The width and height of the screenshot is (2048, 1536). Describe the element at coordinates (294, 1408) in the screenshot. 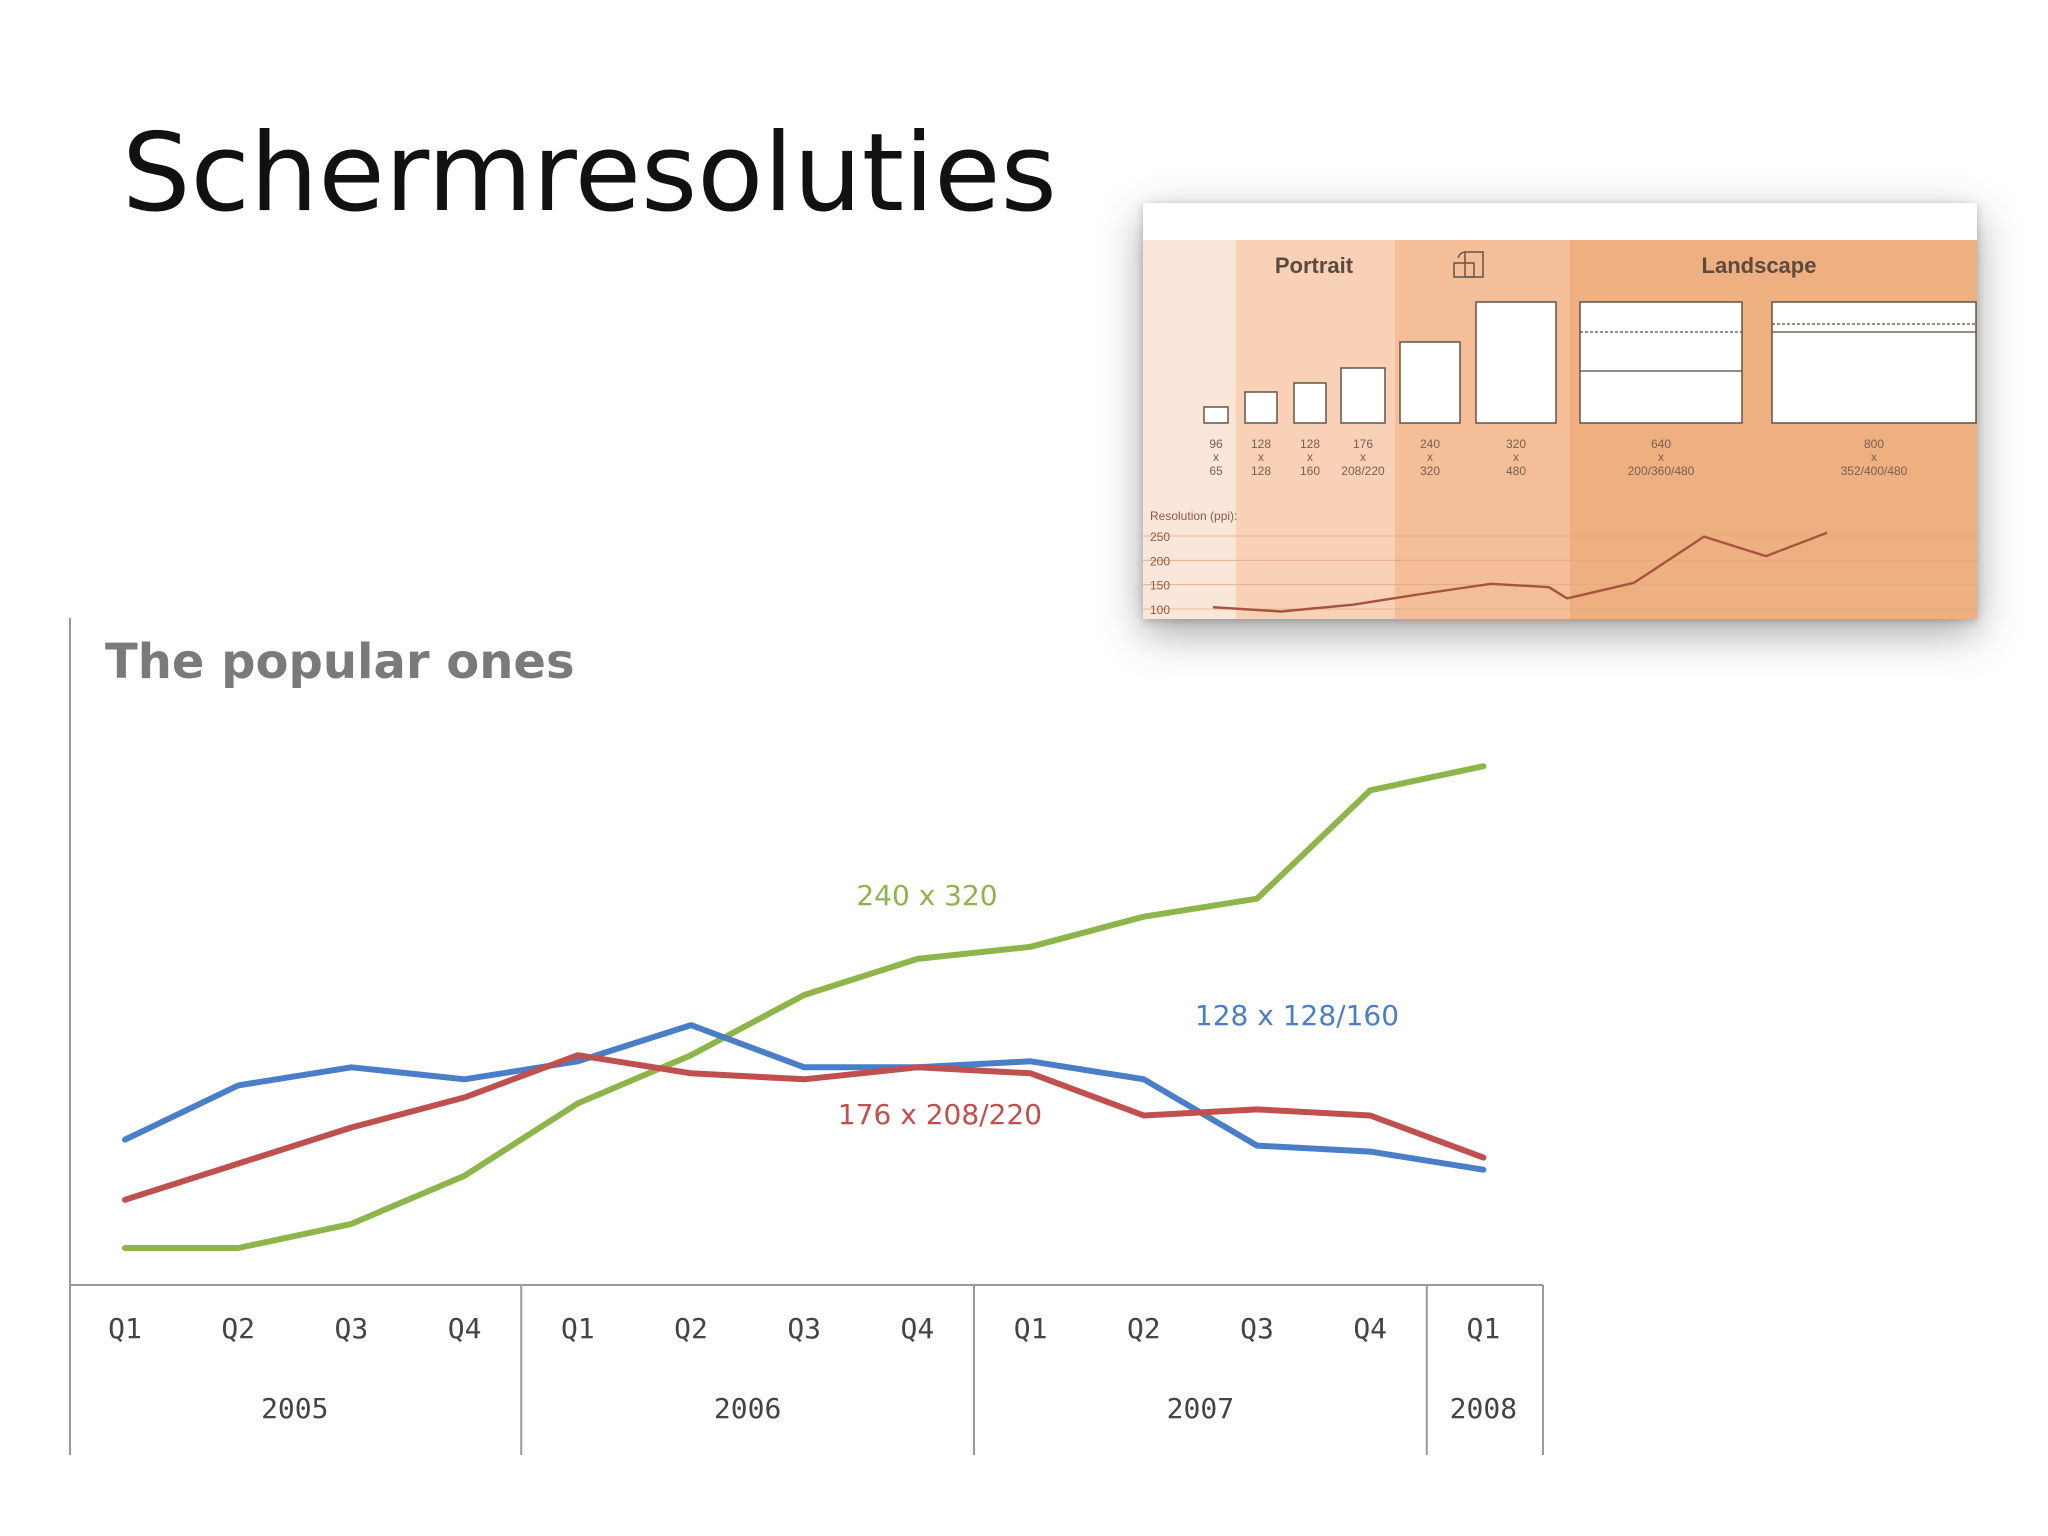

I see `year-label: 2005` at that location.